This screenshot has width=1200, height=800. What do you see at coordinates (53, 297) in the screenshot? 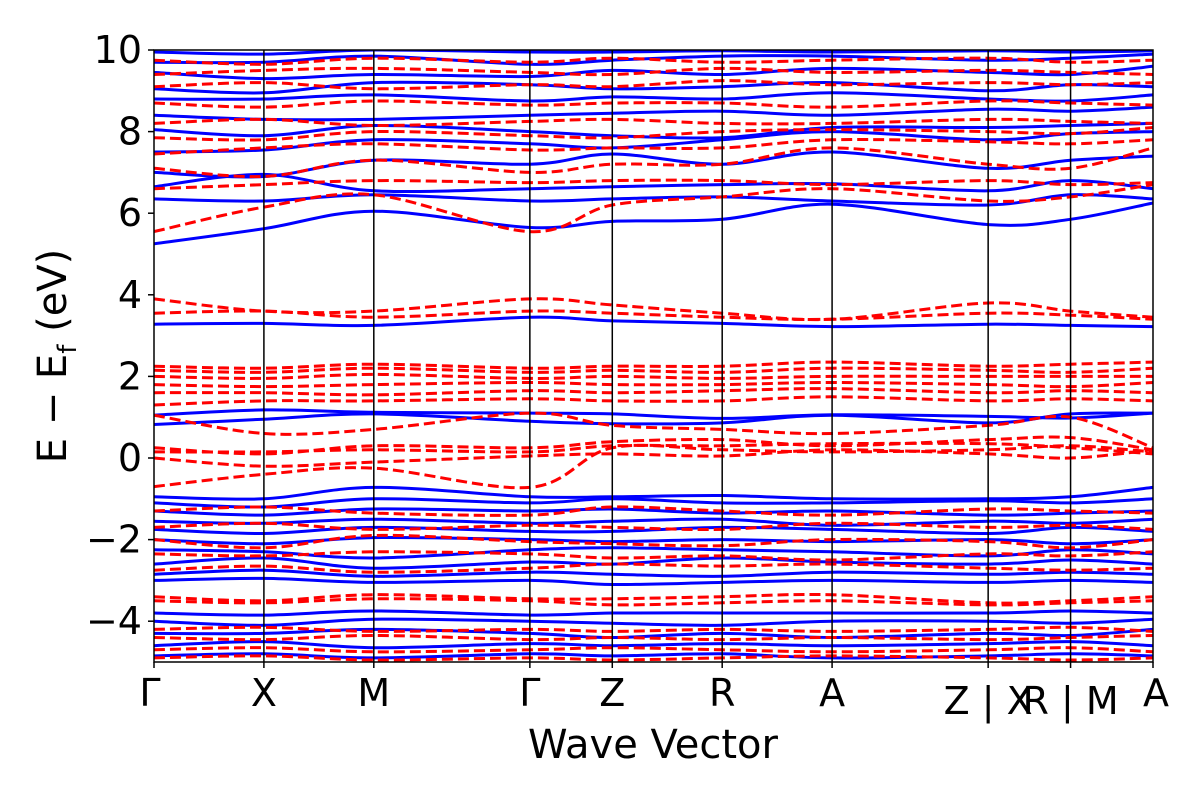
I see `y-axis-label-tail: (eV)` at bounding box center [53, 297].